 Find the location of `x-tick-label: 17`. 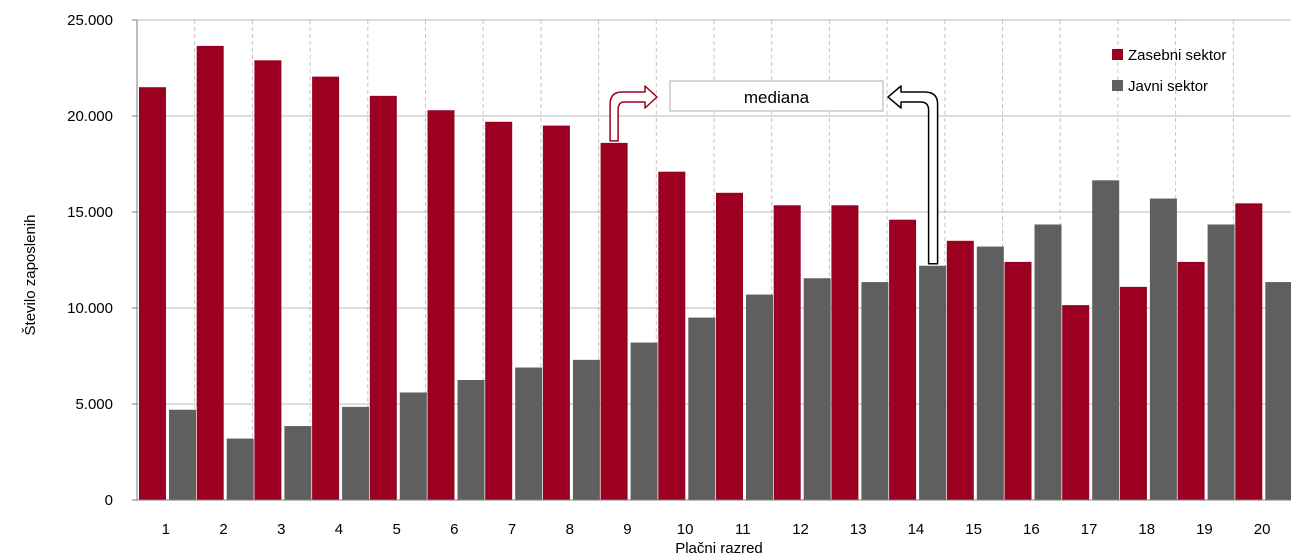

x-tick-label: 17 is located at coordinates (1089, 529).